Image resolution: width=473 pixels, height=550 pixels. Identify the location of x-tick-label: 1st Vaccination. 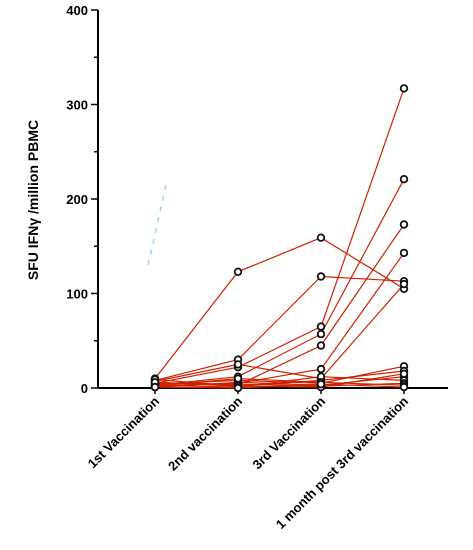
(124, 432).